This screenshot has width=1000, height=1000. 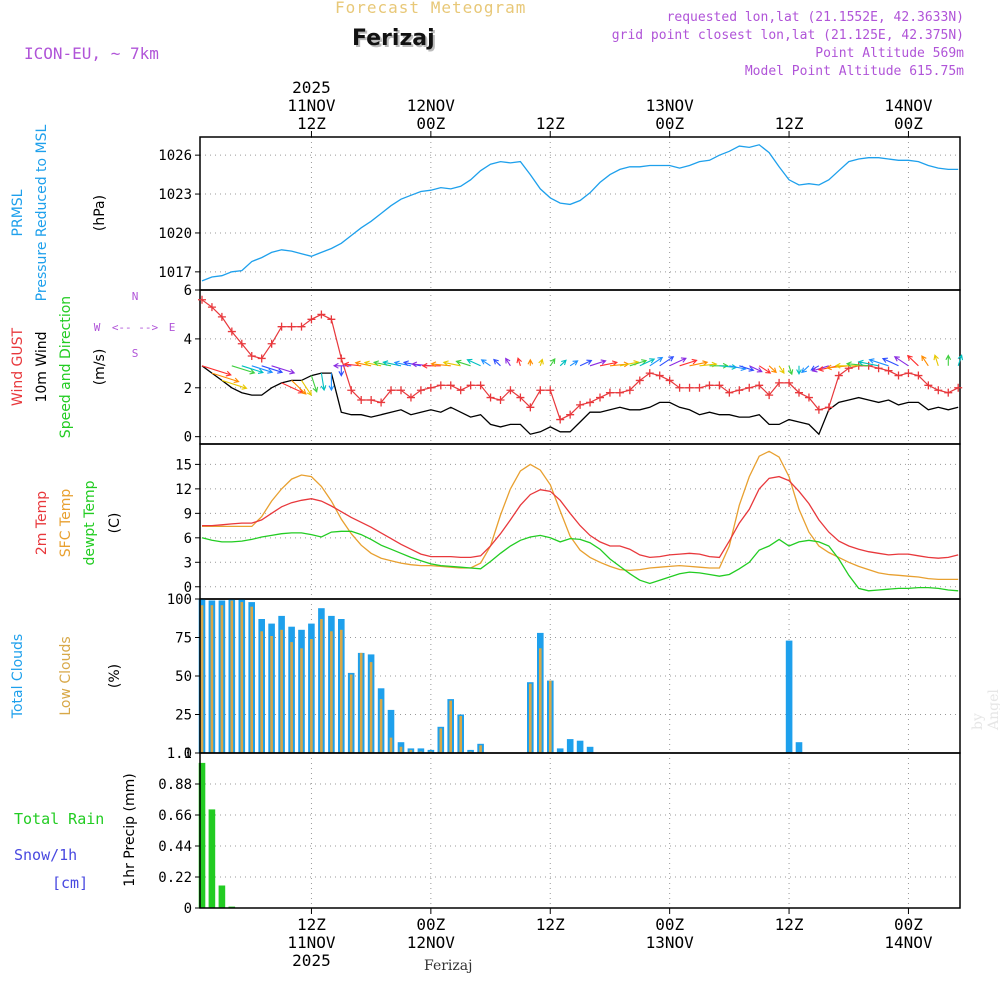 I want to click on y-tick-label: 1020, so click(x=175, y=234).